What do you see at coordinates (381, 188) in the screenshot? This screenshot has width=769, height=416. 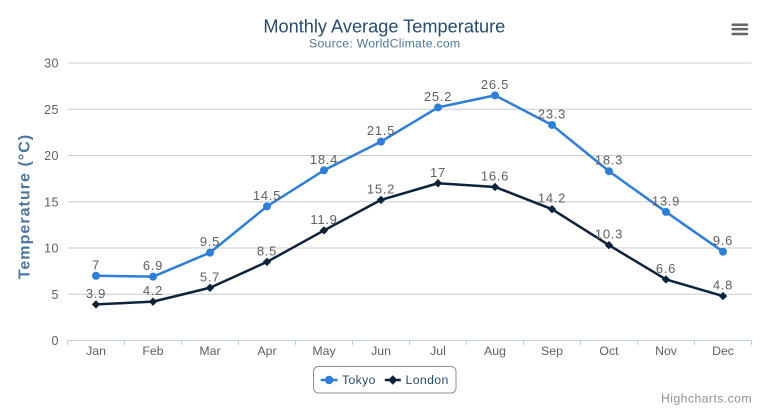 I see `svg-text: 15.2` at bounding box center [381, 188].